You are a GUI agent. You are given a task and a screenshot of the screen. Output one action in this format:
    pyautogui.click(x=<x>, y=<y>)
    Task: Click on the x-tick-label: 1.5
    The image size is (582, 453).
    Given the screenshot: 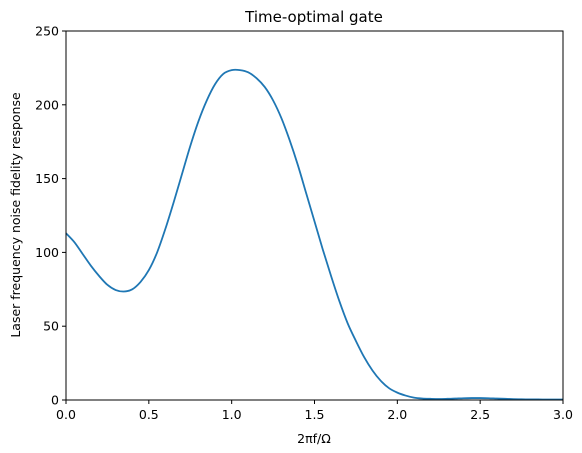 What is the action you would take?
    pyautogui.click(x=315, y=414)
    